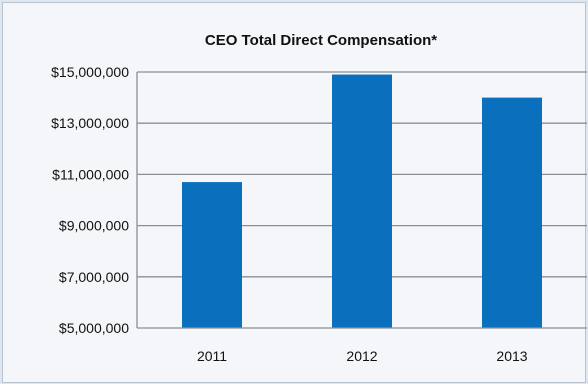 The width and height of the screenshot is (588, 384). What do you see at coordinates (90, 123) in the screenshot?
I see `y-tick-label: $13,000,000` at bounding box center [90, 123].